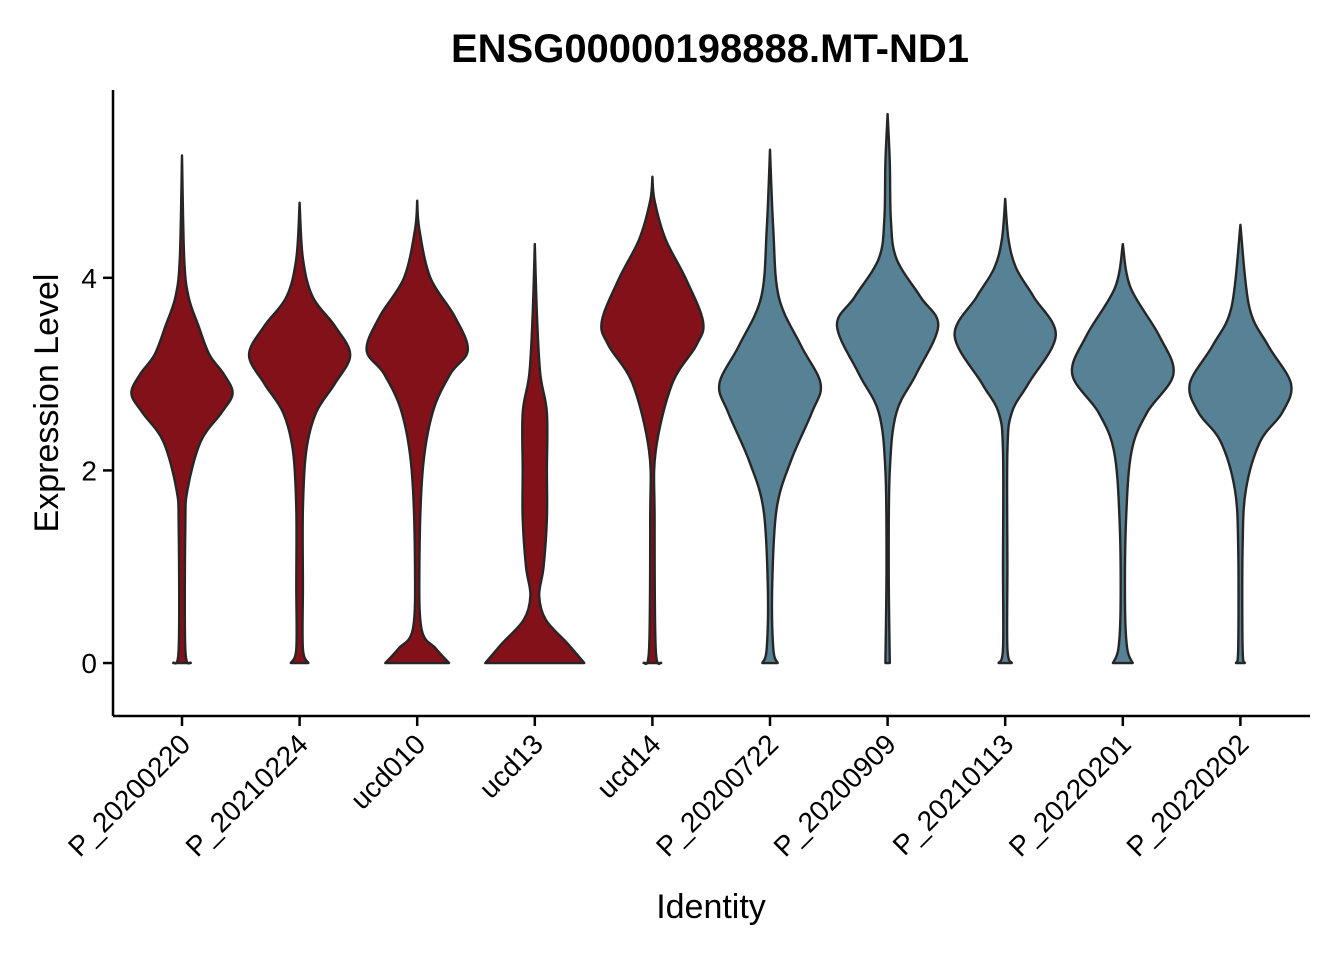 This screenshot has width=1344, height=960. Describe the element at coordinates (710, 49) in the screenshot. I see `chart-title: ENSG00000198888.MT-ND1` at that location.